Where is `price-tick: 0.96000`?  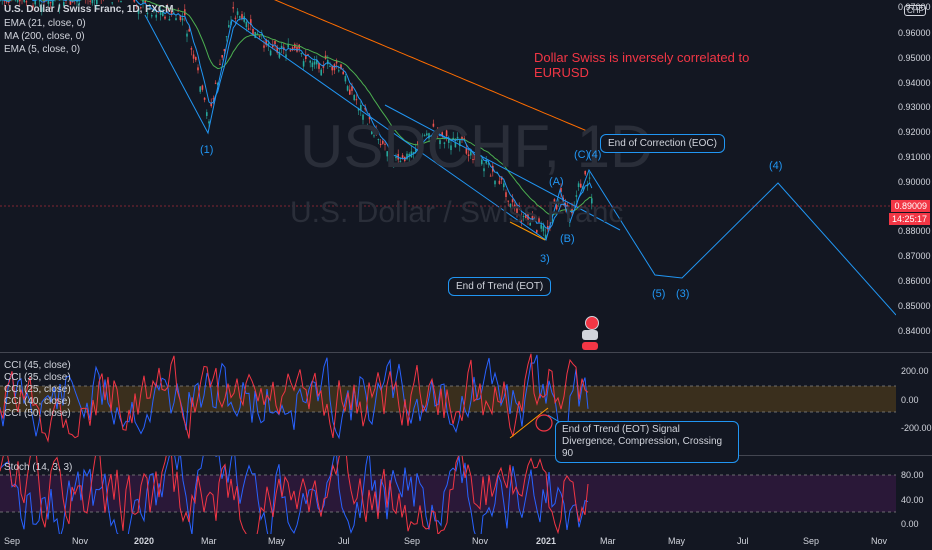
price-tick: 0.96000 is located at coordinates (914, 33).